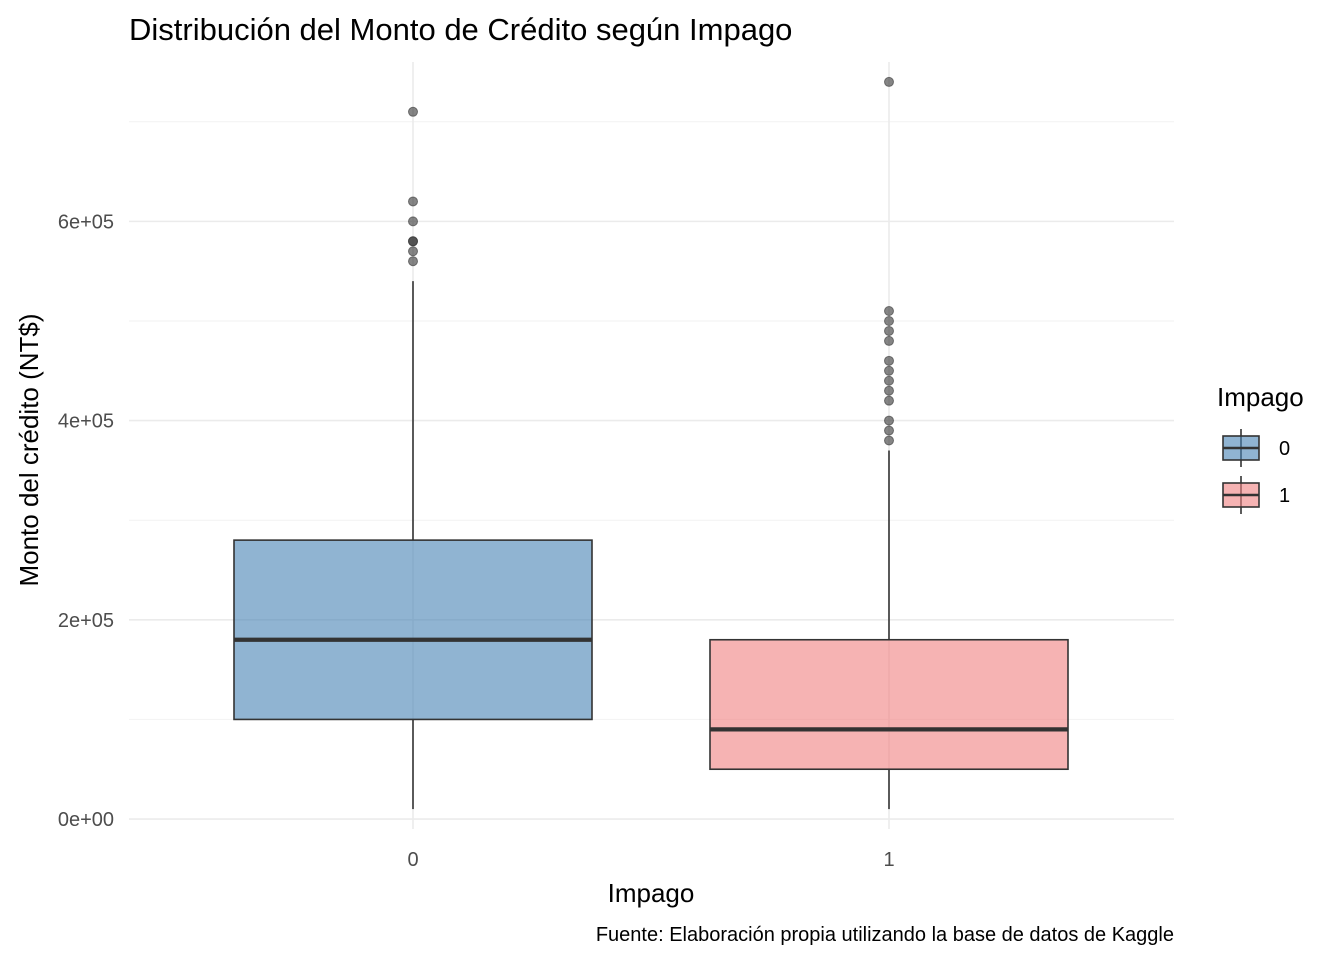  Describe the element at coordinates (651, 261) in the screenshot. I see `outlier-layer` at that location.